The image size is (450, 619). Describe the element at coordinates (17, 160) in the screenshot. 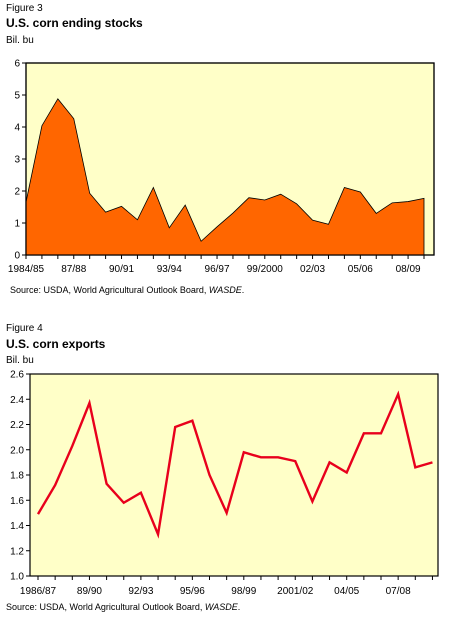

I see `y-tick-label: 3` at that location.